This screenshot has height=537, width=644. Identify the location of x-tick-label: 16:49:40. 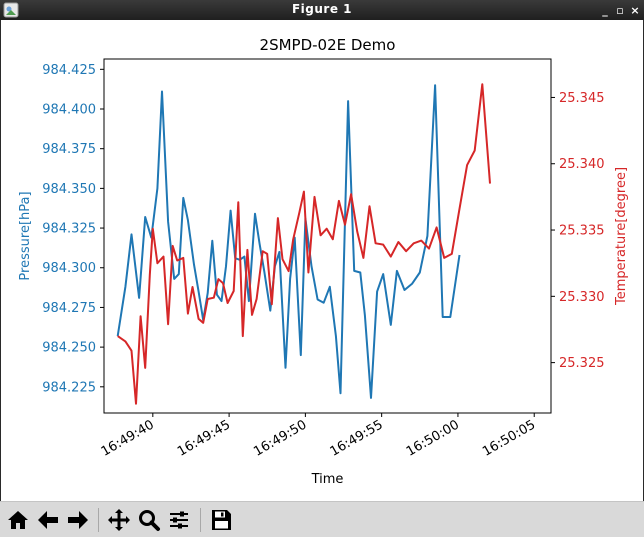
(128, 438).